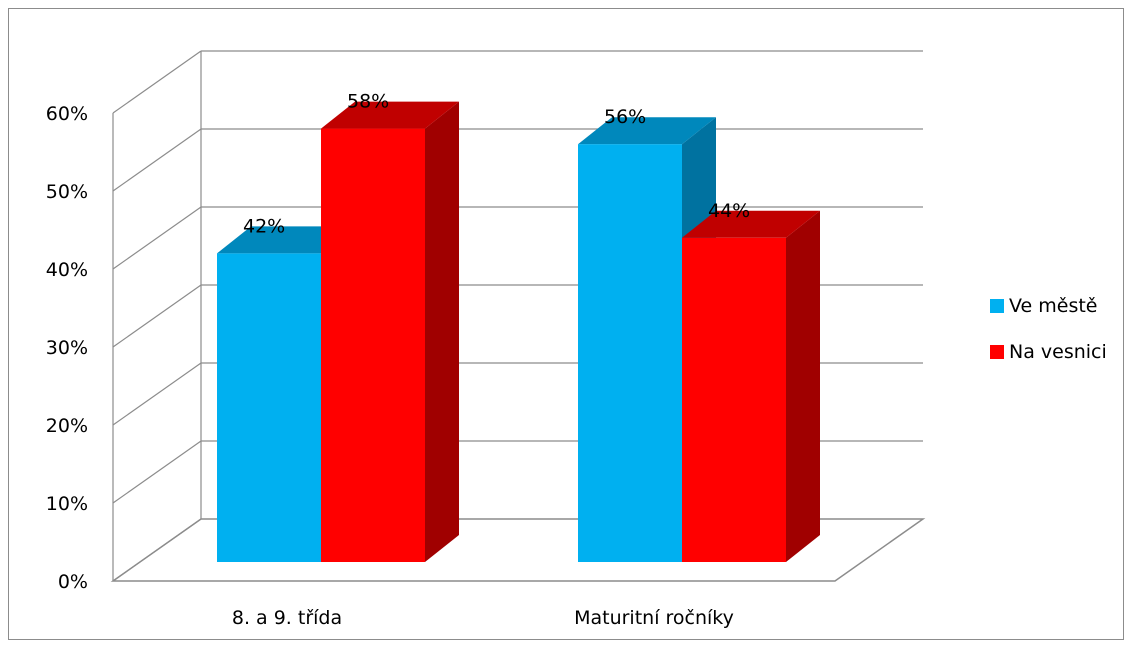 The width and height of the screenshot is (1132, 646). I want to click on y-axis-ticks: 0% 10% 20% 30% 40% 50% 60%, so click(67, 348).